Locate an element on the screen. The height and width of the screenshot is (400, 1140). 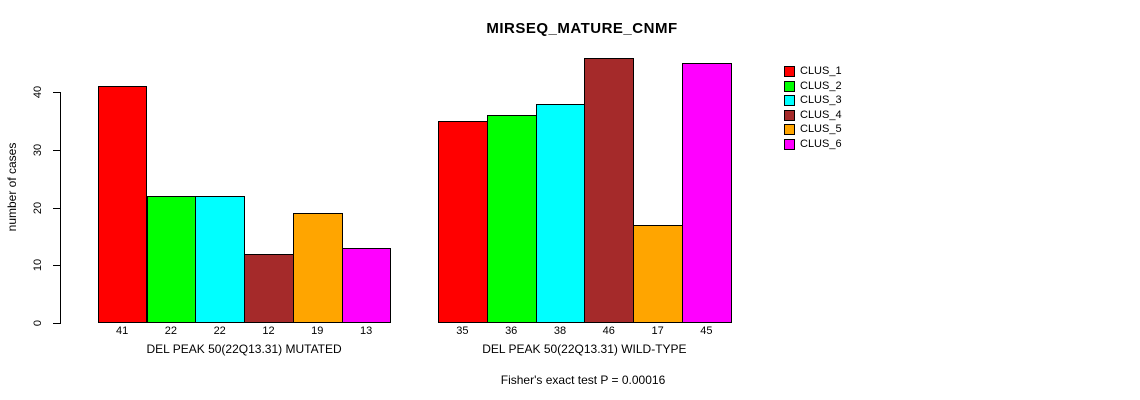
legend-item-clus_3: CLUS_3 is located at coordinates (813, 100).